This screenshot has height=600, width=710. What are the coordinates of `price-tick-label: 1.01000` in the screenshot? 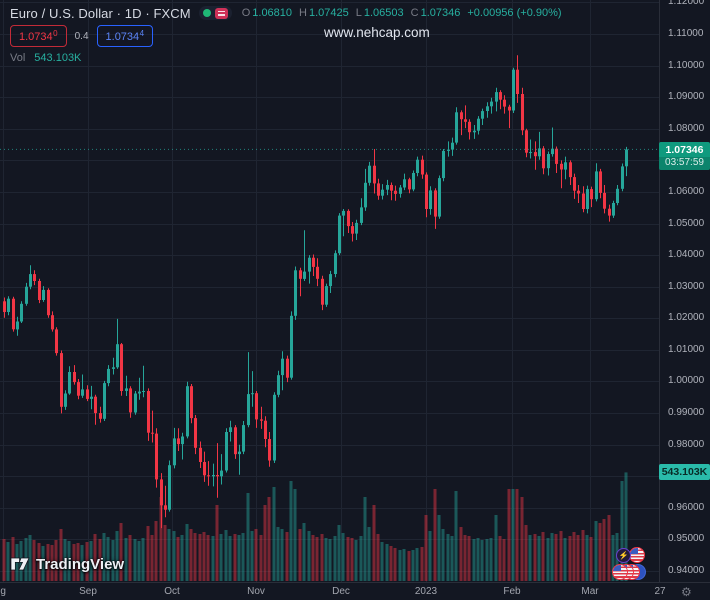 It's located at (686, 349).